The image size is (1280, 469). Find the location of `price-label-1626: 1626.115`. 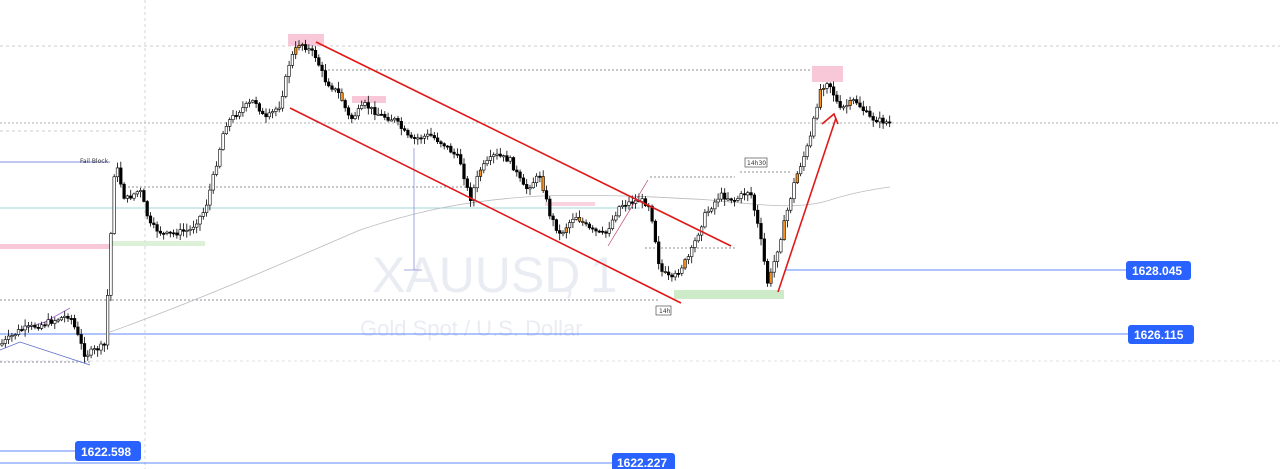

price-label-1626: 1626.115 is located at coordinates (1161, 334).